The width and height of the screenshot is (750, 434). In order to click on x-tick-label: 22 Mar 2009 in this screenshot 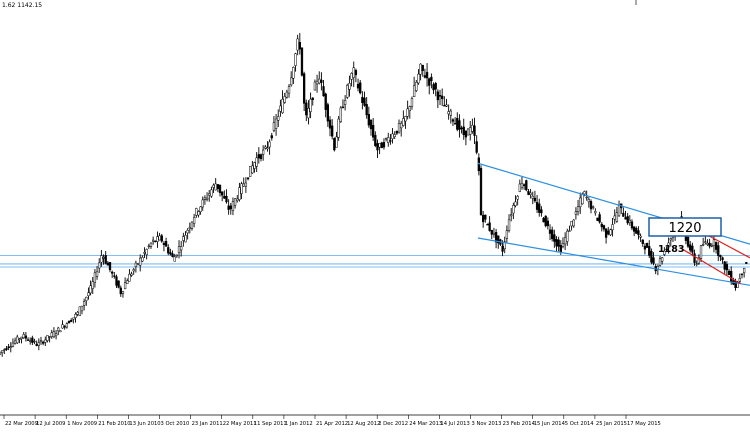, I will do `click(21, 424)`.